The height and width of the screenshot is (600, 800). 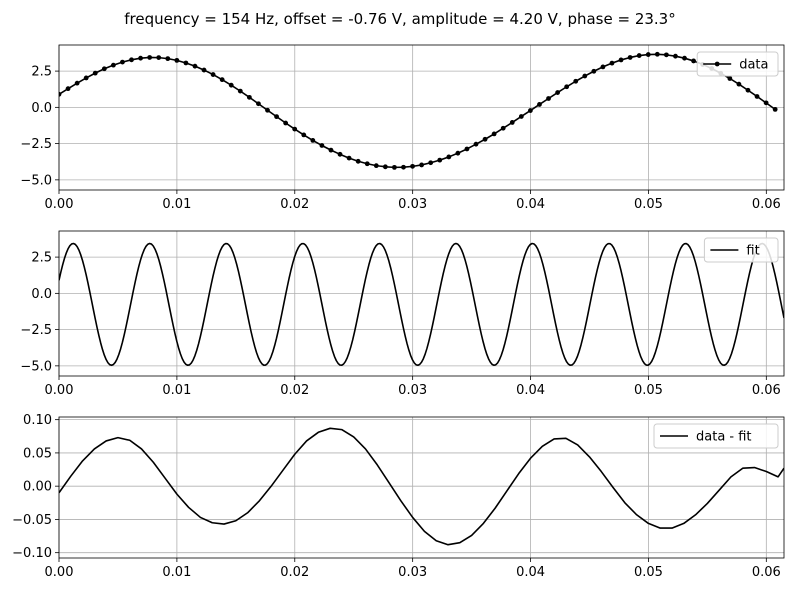 What do you see at coordinates (37, 420) in the screenshot?
I see `y-tick-label: 0.10` at bounding box center [37, 420].